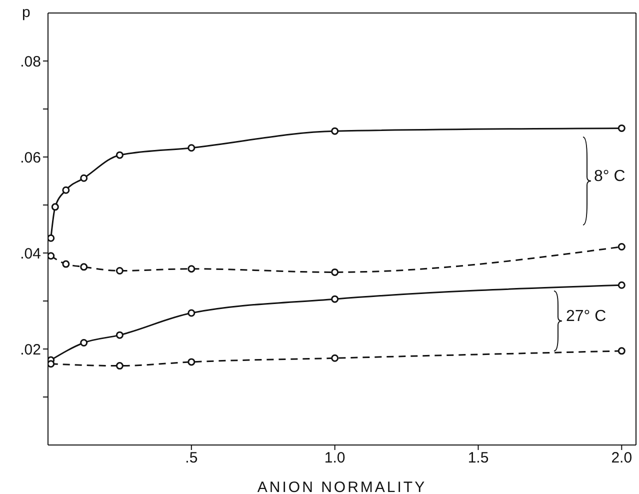 The width and height of the screenshot is (639, 494). What do you see at coordinates (26, 12) in the screenshot?
I see `y-axis-title: p` at bounding box center [26, 12].